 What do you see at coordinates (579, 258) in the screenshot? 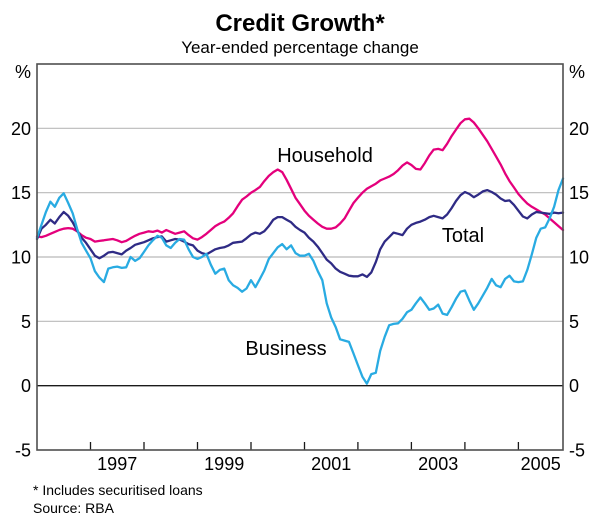
I see `y-tick-label-right-10: 10` at bounding box center [579, 258].